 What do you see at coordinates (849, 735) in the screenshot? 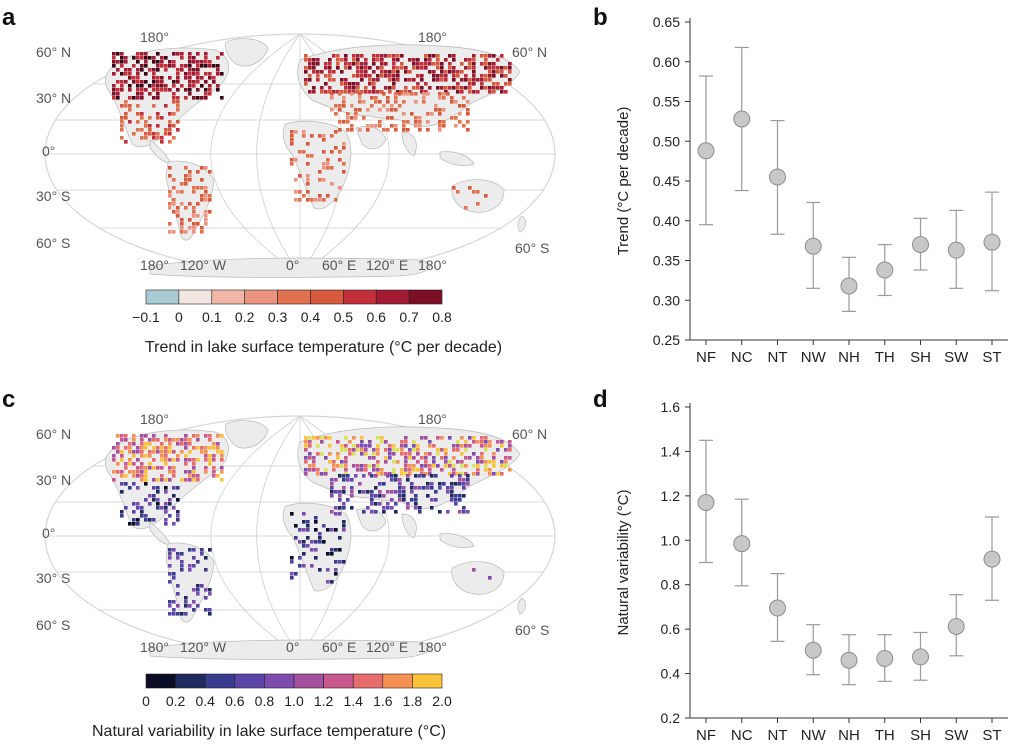
I see `x-tick-label: NH` at bounding box center [849, 735].